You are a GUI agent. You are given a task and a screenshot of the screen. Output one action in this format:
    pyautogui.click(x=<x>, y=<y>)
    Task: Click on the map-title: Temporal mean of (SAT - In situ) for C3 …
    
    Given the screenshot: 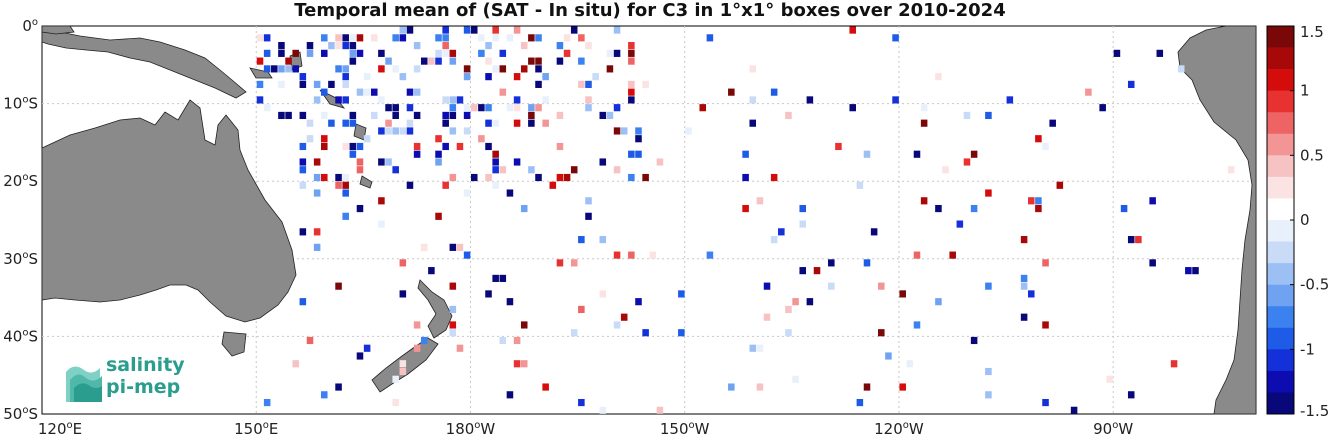 What is the action you would take?
    pyautogui.click(x=650, y=10)
    